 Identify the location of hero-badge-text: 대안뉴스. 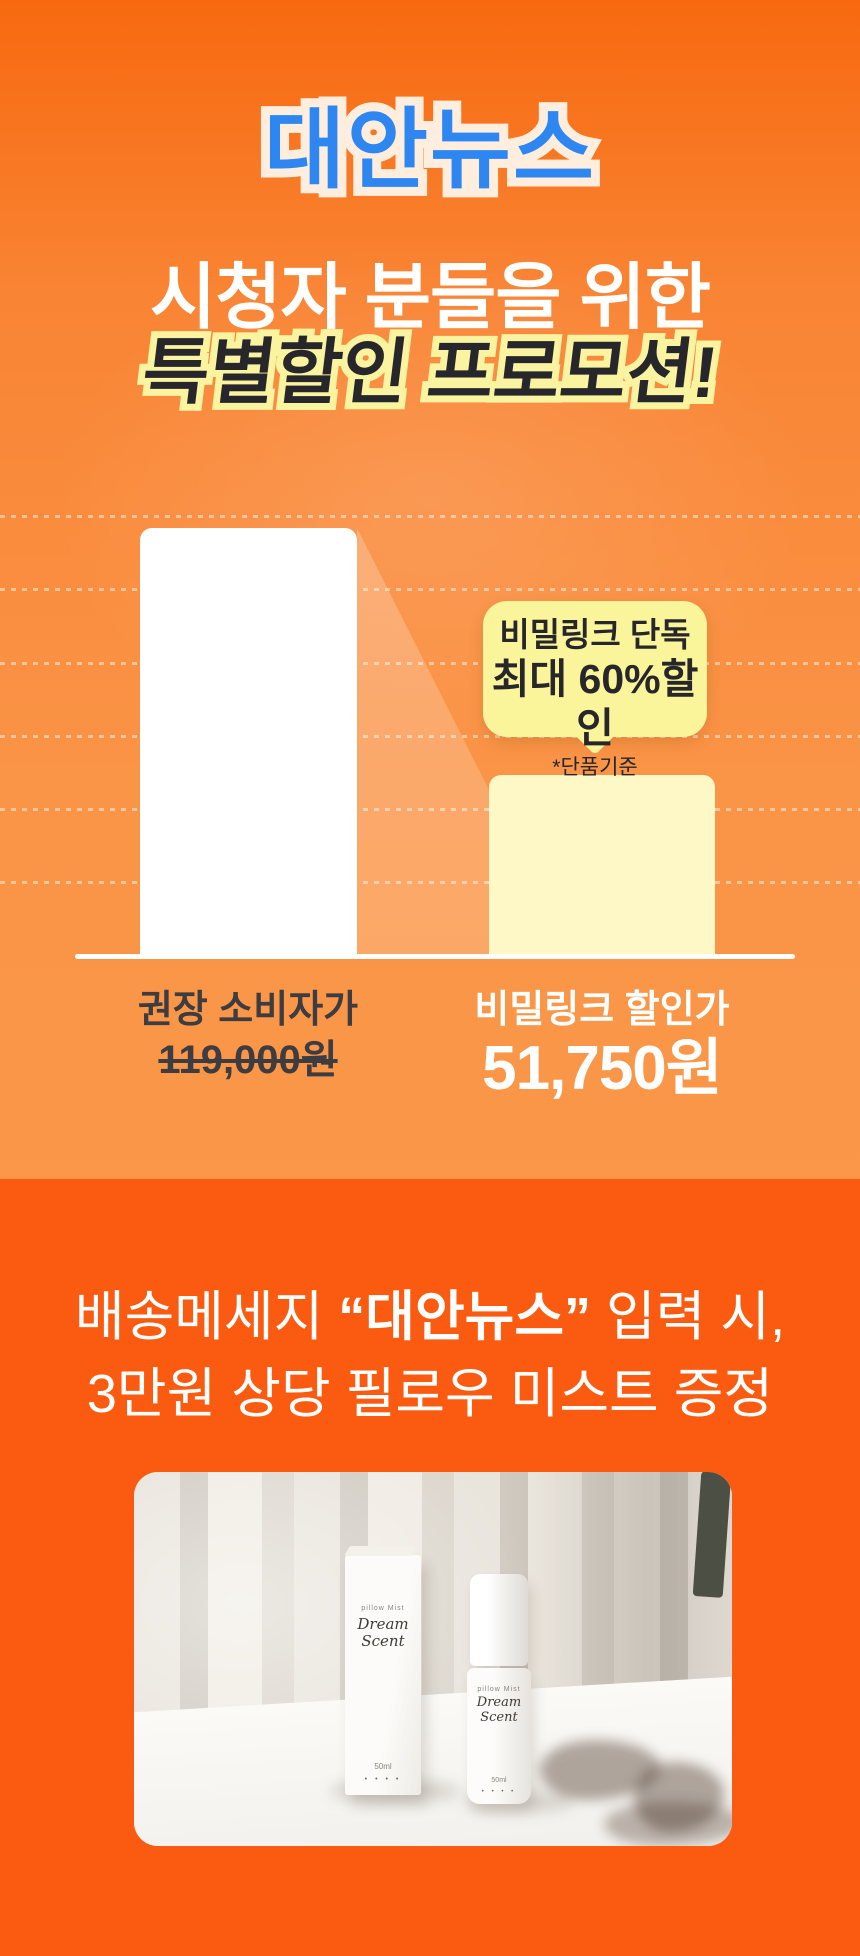
(430, 149).